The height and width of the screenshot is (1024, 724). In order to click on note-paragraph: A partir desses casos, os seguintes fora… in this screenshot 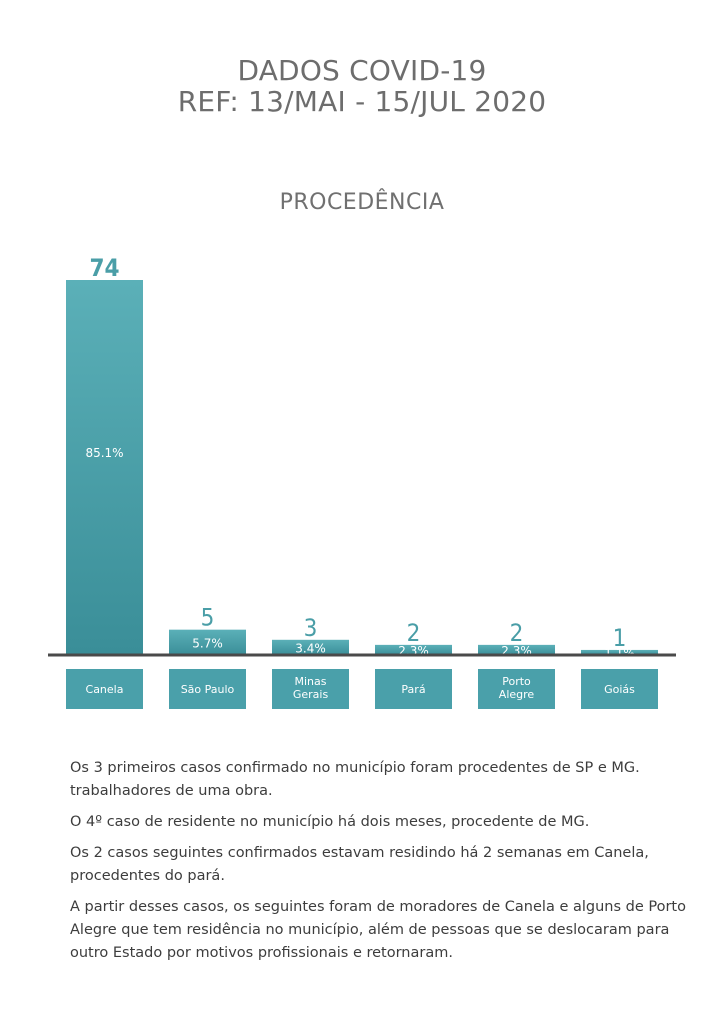, I will do `click(378, 930)`.